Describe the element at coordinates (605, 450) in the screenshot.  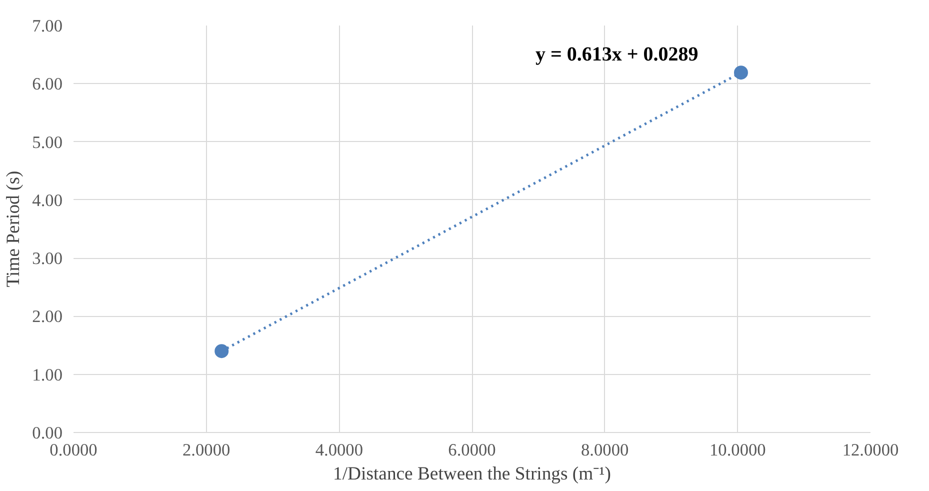
I see `x-tick-label: 8.0000` at that location.